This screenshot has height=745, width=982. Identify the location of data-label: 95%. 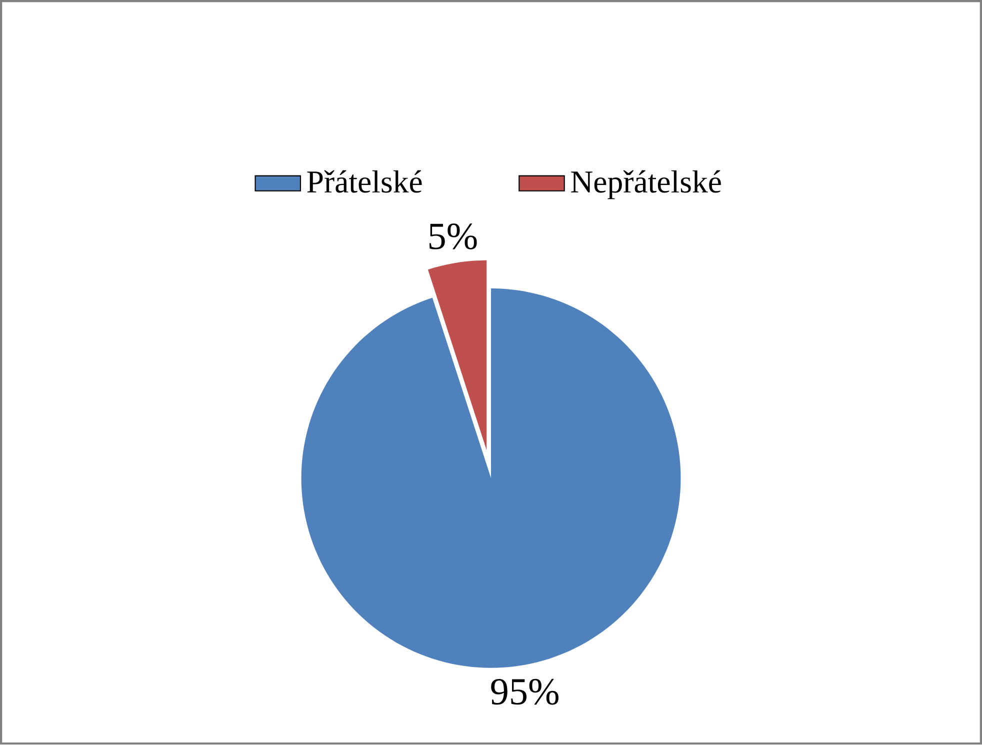
(524, 692).